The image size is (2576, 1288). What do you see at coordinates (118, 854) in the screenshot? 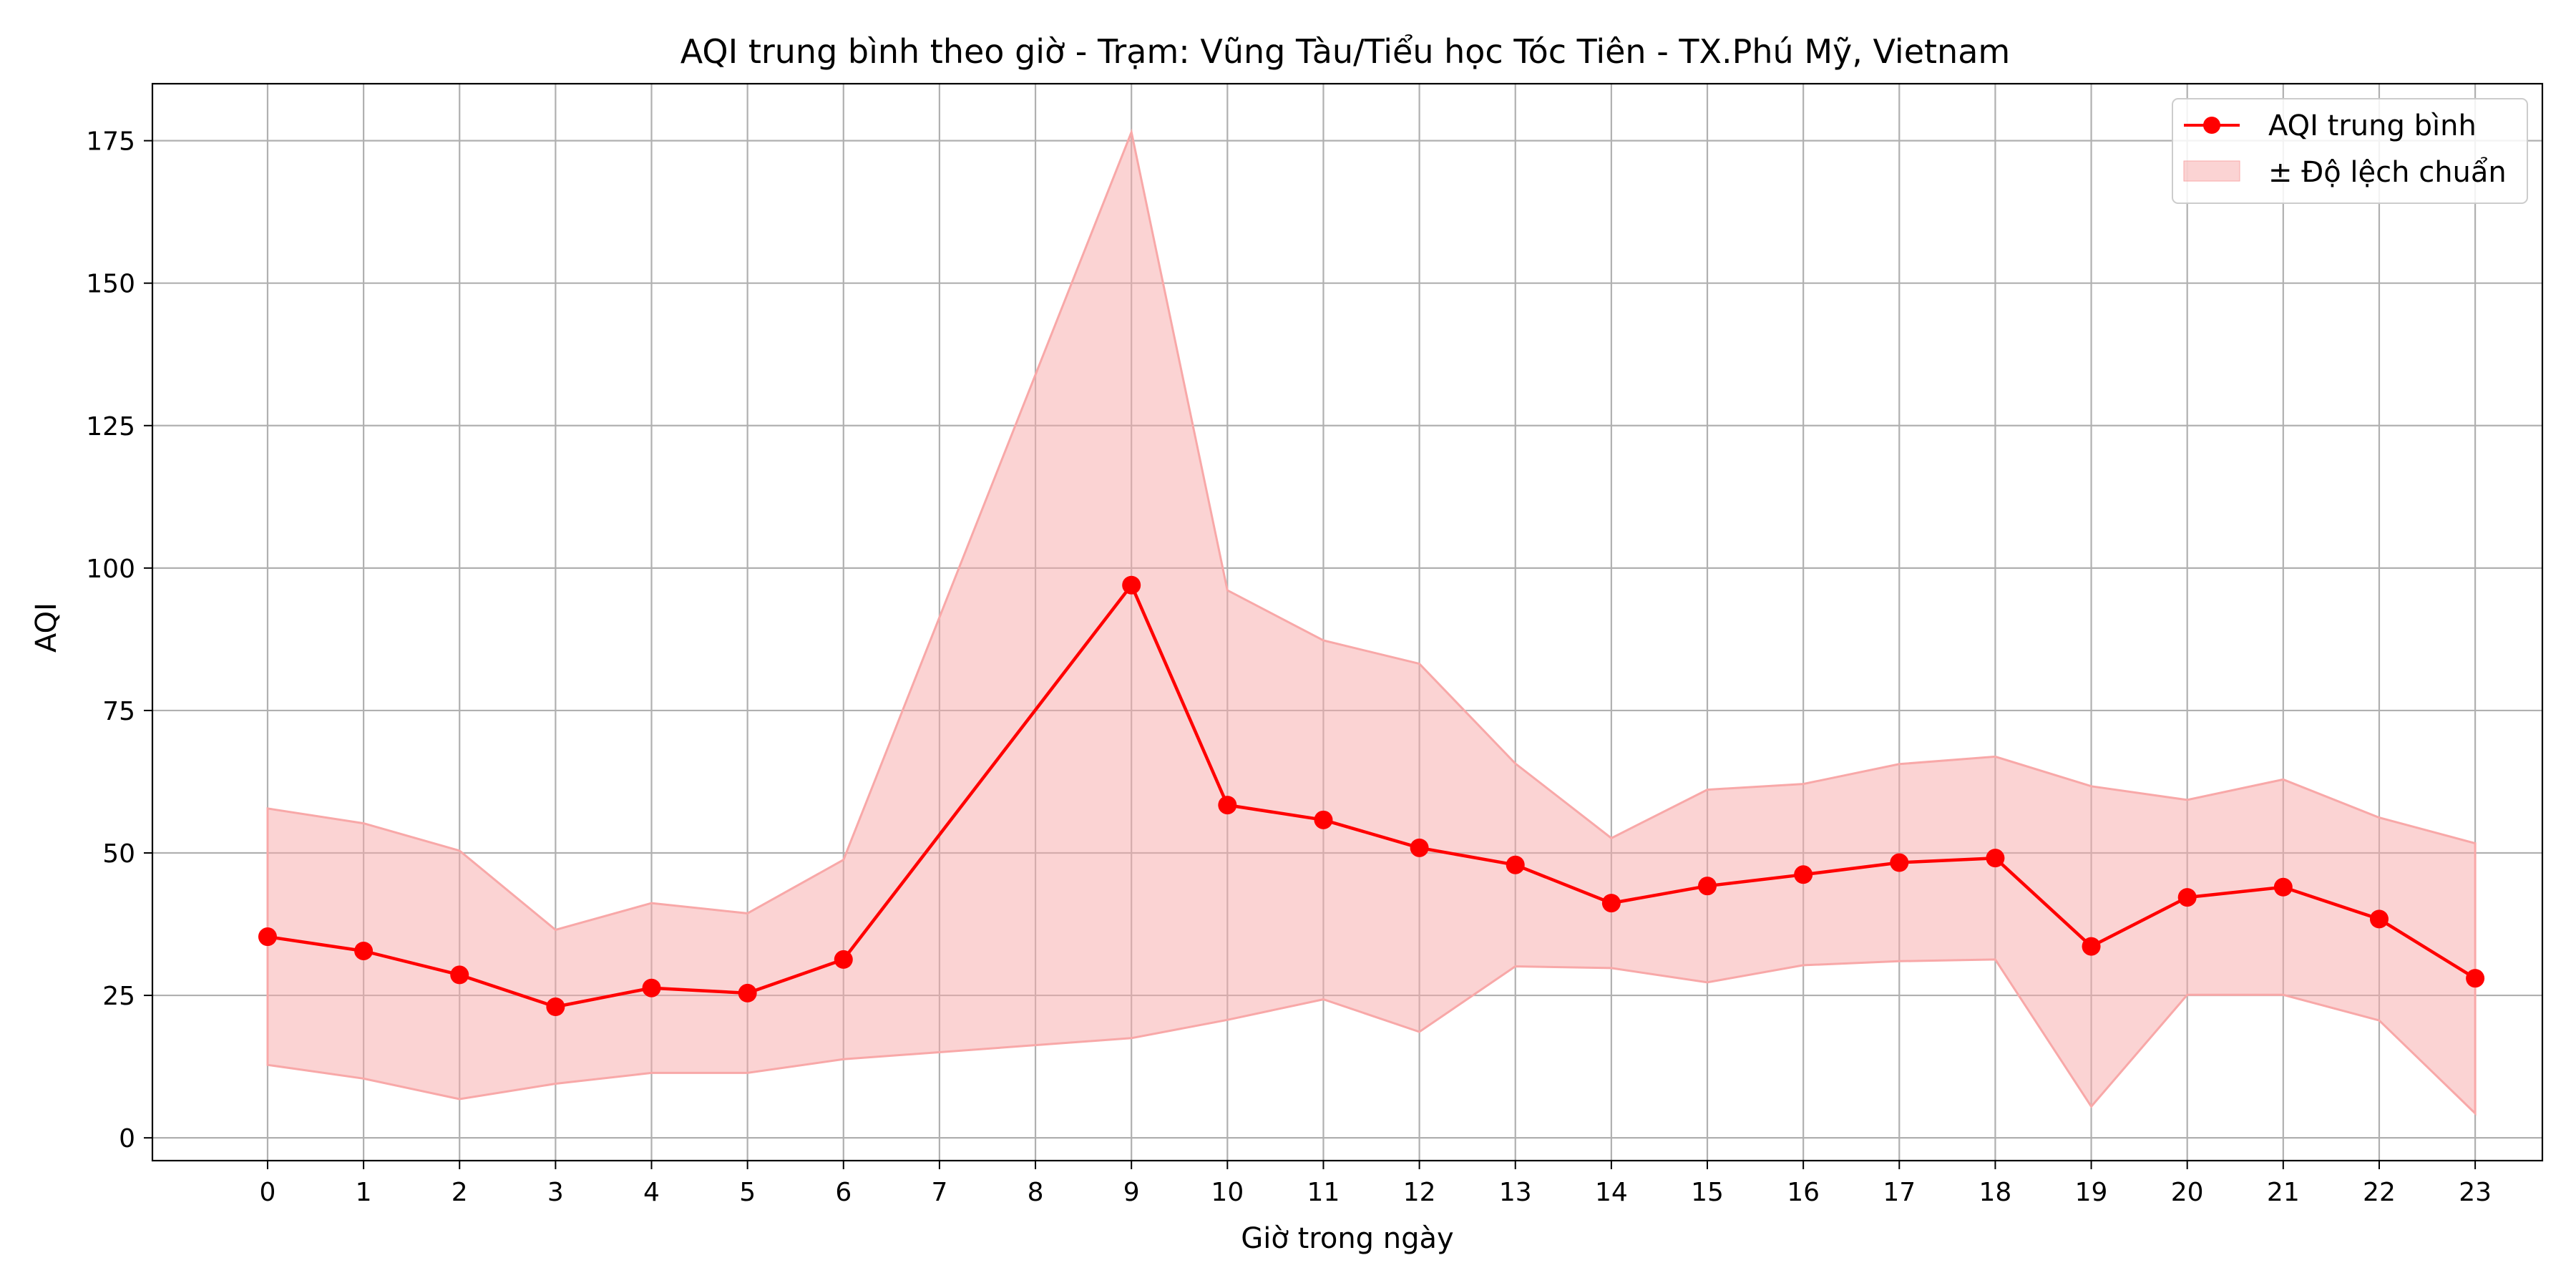
I see `y-tick-label: 50` at bounding box center [118, 854].